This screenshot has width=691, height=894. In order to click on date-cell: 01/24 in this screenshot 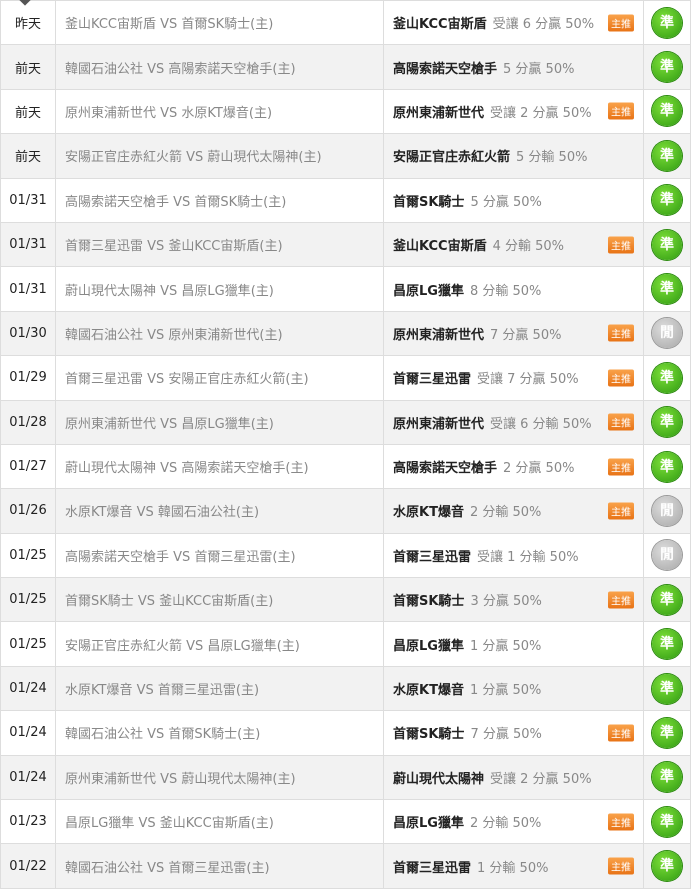, I will do `click(28, 777)`.